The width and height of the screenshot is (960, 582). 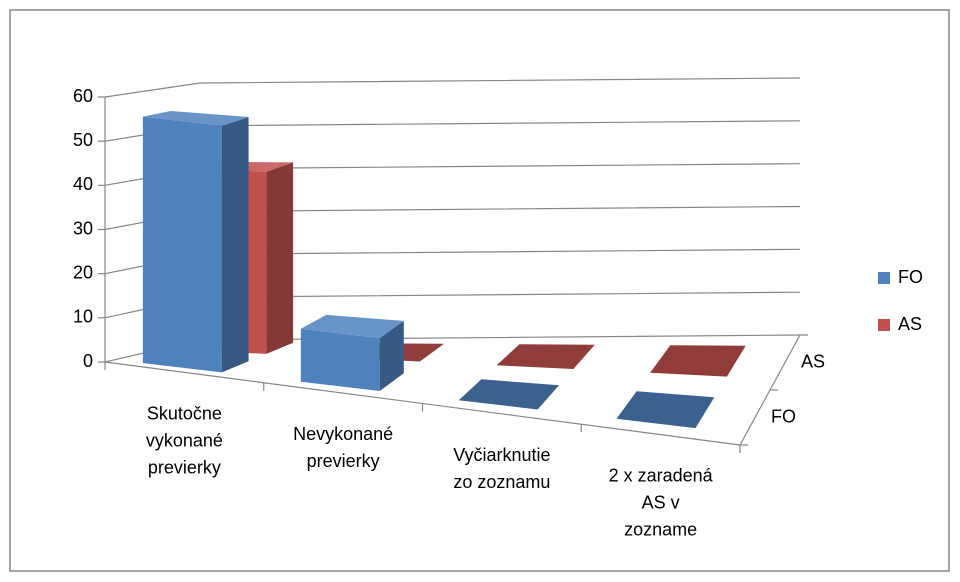 What do you see at coordinates (813, 361) in the screenshot?
I see `depth-label: AS` at bounding box center [813, 361].